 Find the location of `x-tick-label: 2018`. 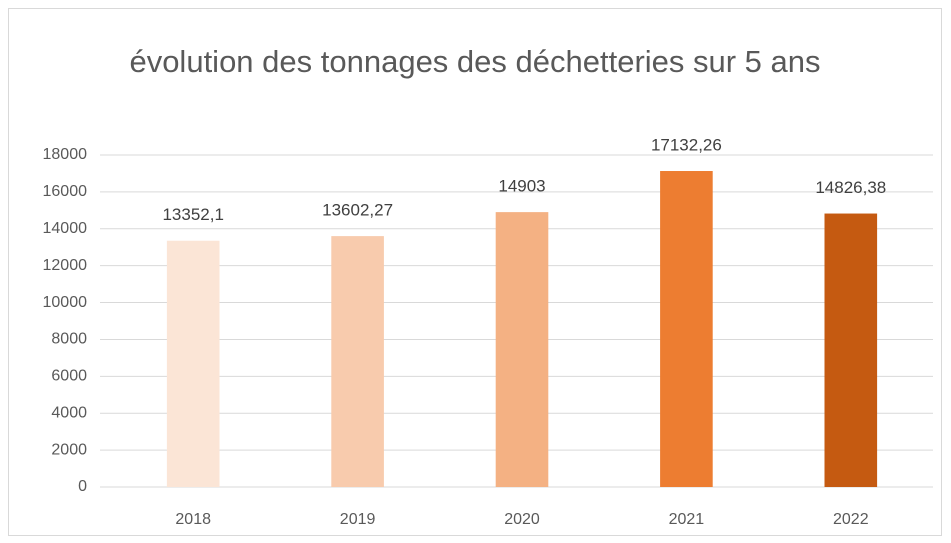

x-tick-label: 2018 is located at coordinates (193, 519).